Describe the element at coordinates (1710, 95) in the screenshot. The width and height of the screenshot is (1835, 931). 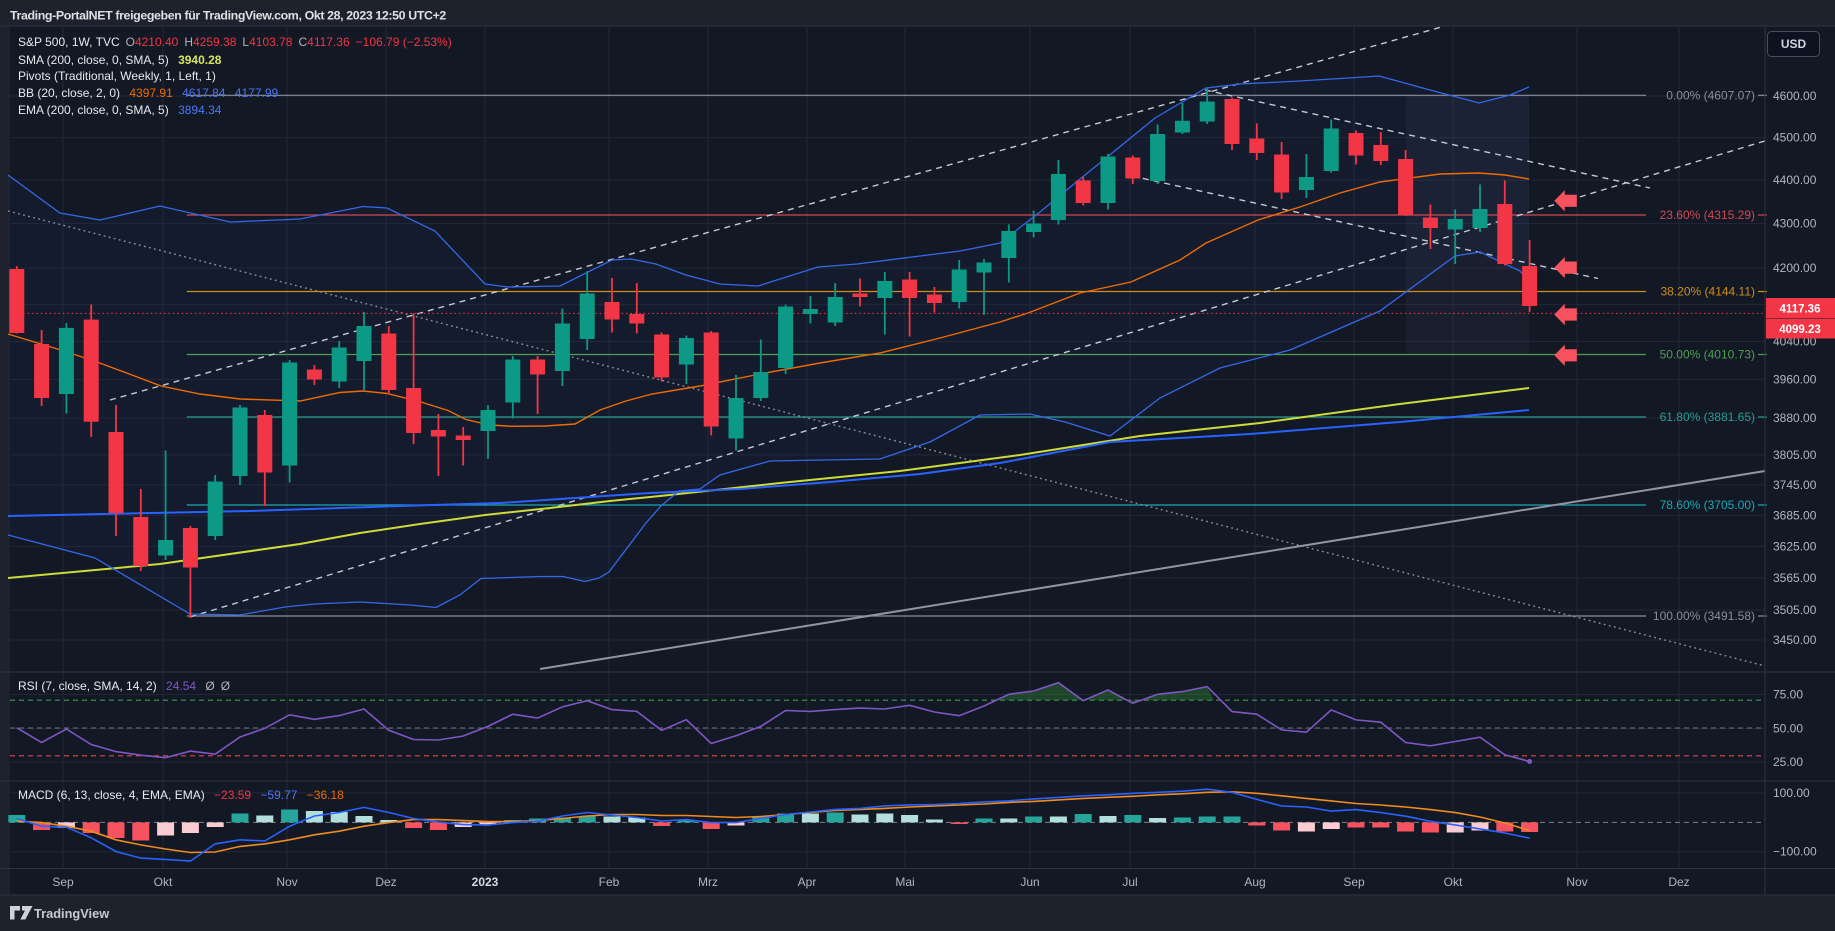
I see `svg-text: 0.00% (4607.07)` at that location.